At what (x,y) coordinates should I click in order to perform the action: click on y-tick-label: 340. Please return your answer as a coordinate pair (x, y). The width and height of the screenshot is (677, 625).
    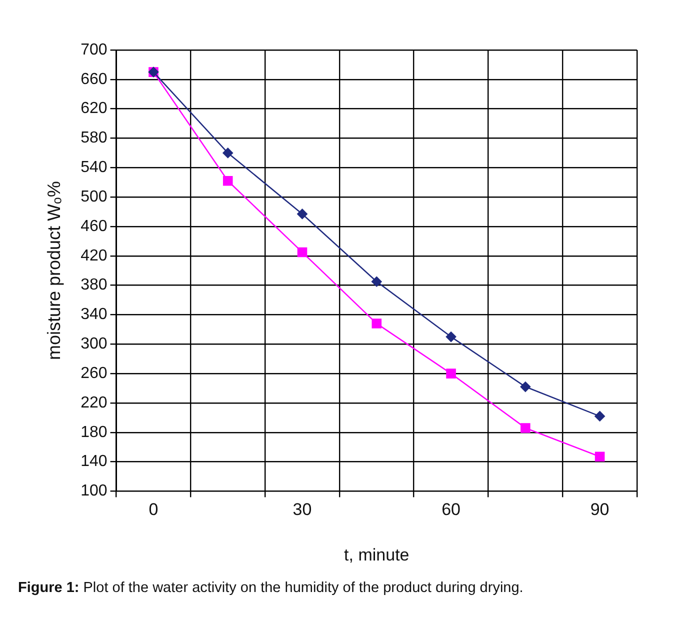
    Looking at the image, I should click on (94, 315).